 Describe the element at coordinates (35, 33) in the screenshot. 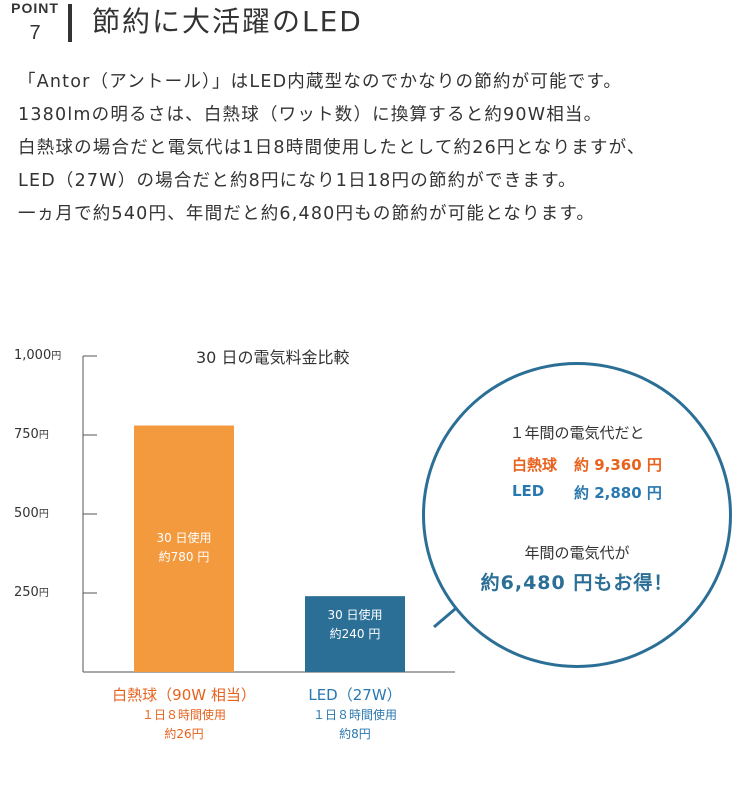

I see `point-number: 7` at that location.